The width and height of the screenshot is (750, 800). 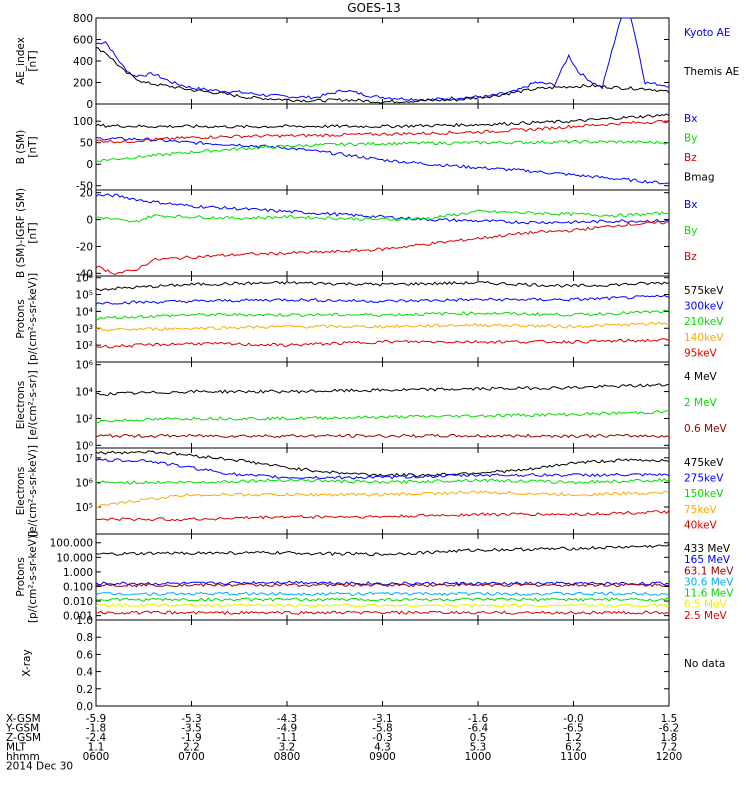 I want to click on x-row-value: 1.8, so click(x=669, y=738).